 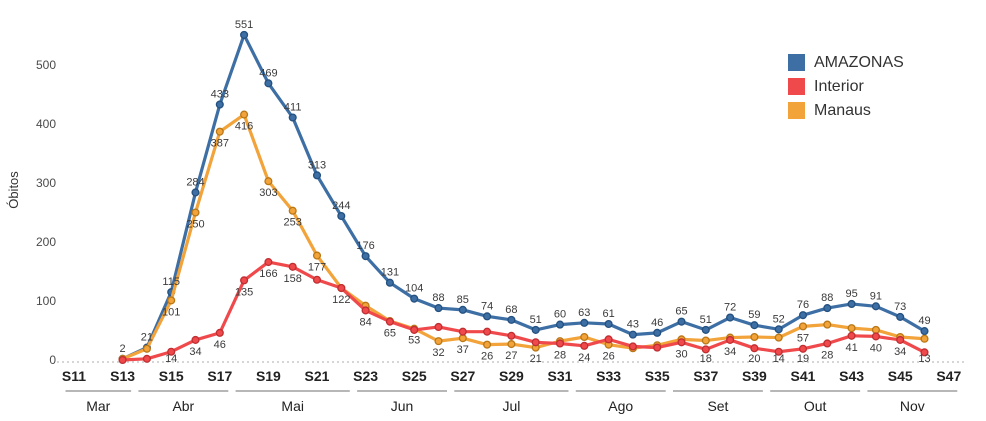 What do you see at coordinates (827, 298) in the screenshot?
I see `data-label-amazonas: 88` at bounding box center [827, 298].